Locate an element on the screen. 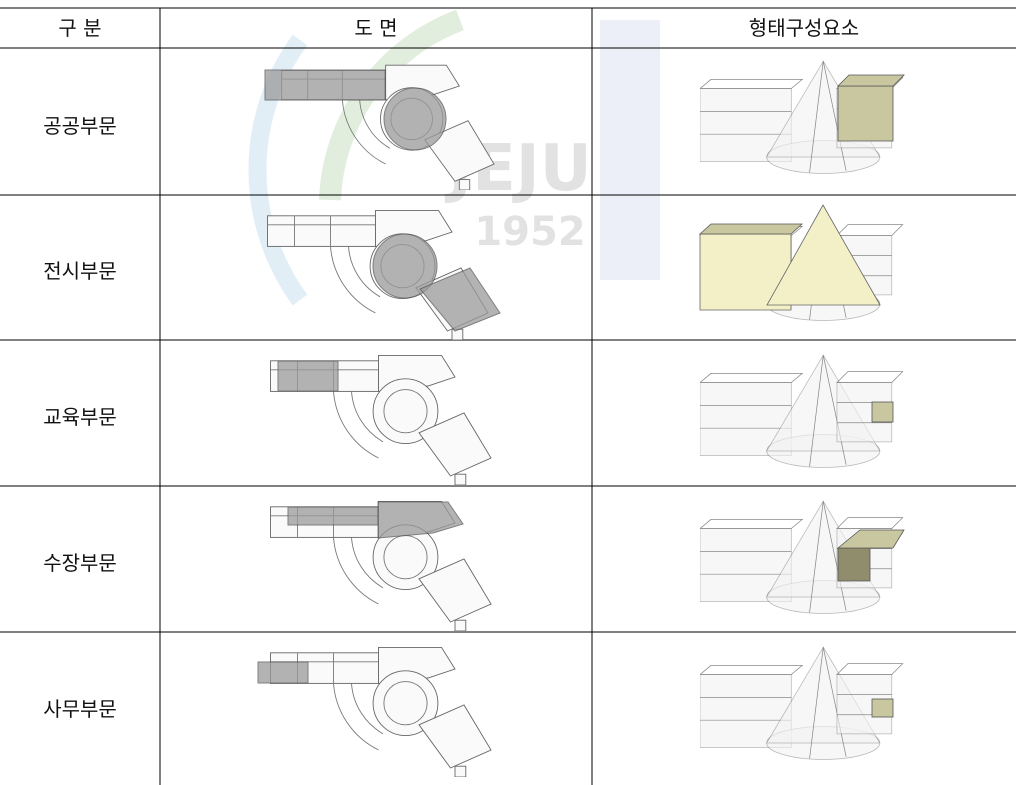 The width and height of the screenshot is (1016, 785). row-label: 사무부문 is located at coordinates (80, 709).